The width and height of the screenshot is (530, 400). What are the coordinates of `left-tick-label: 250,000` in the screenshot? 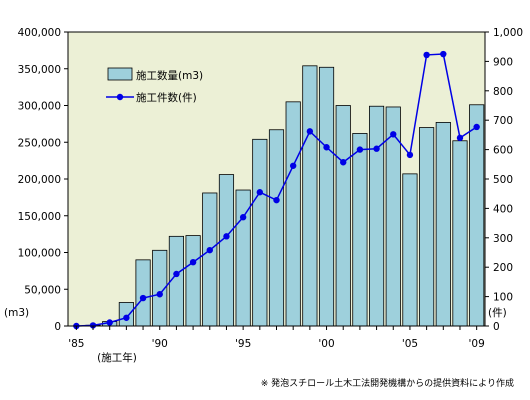 It's located at (39, 143).